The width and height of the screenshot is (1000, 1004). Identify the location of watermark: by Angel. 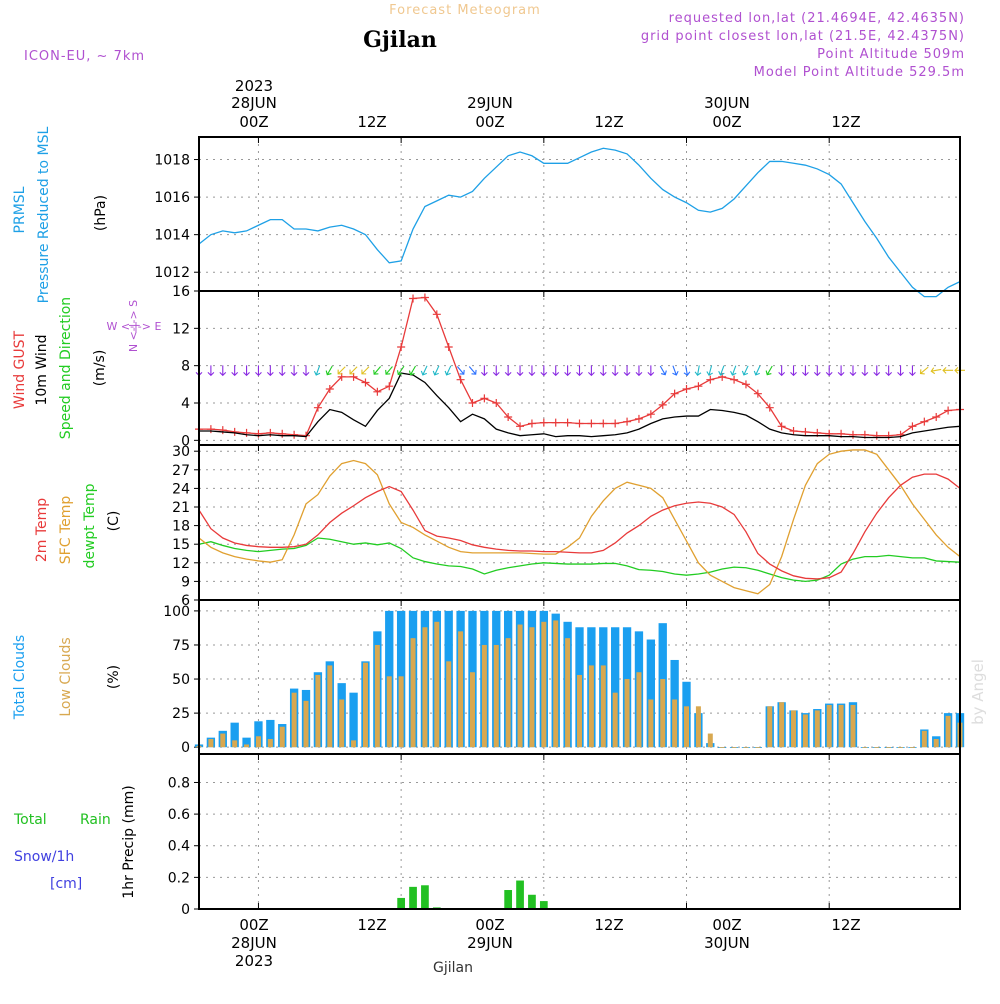
(978, 692).